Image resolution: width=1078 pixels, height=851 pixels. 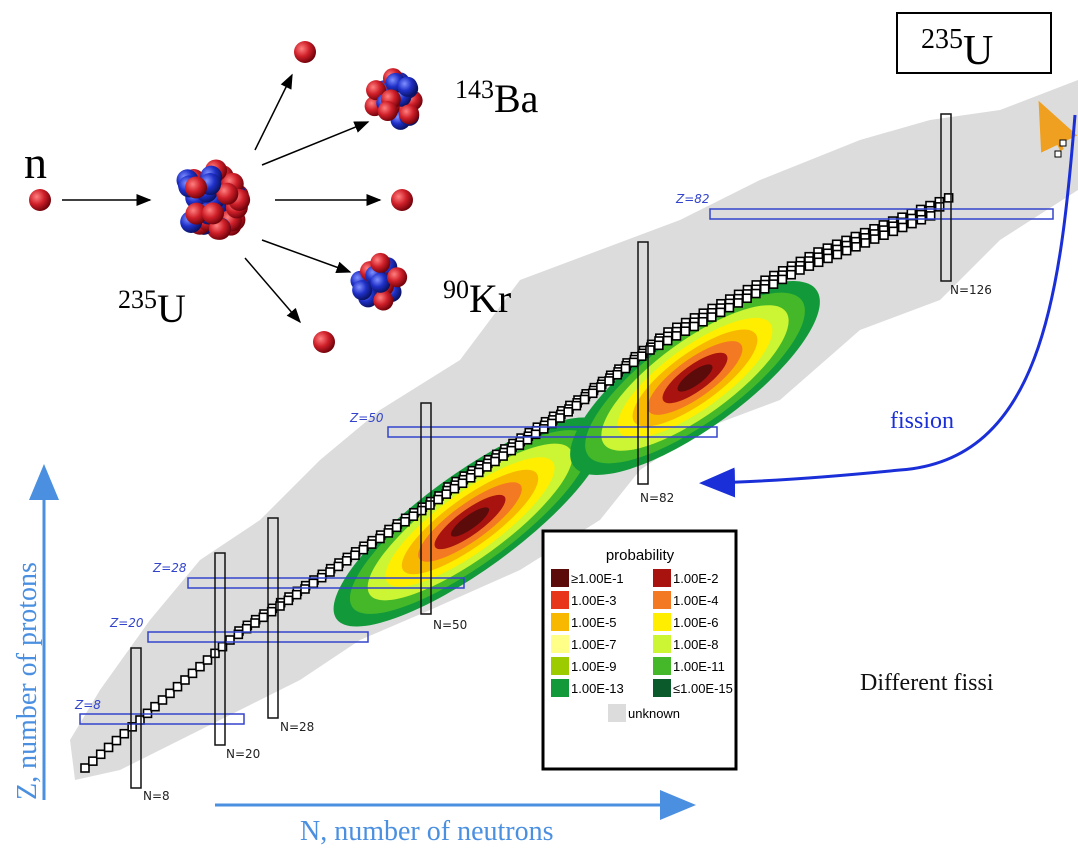 I want to click on corner-box-label: 235U, so click(x=957, y=49).